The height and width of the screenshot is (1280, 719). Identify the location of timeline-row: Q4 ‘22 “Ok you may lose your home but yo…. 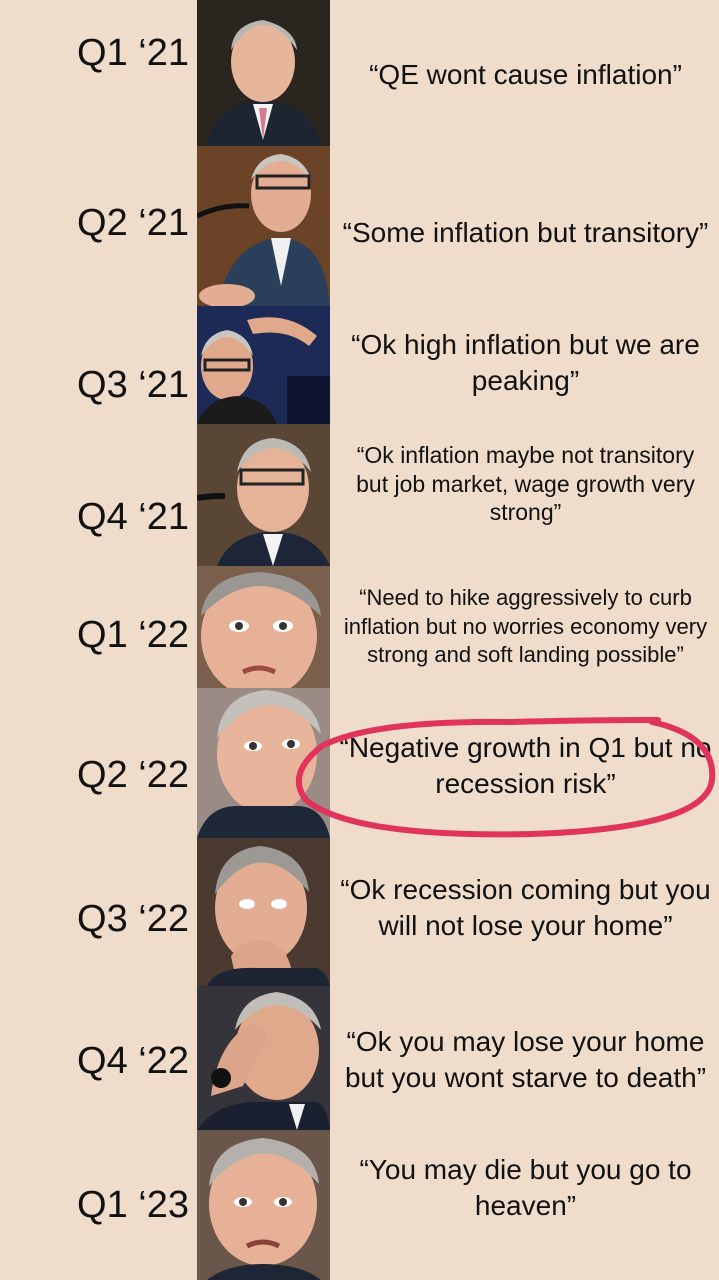
(359, 1058).